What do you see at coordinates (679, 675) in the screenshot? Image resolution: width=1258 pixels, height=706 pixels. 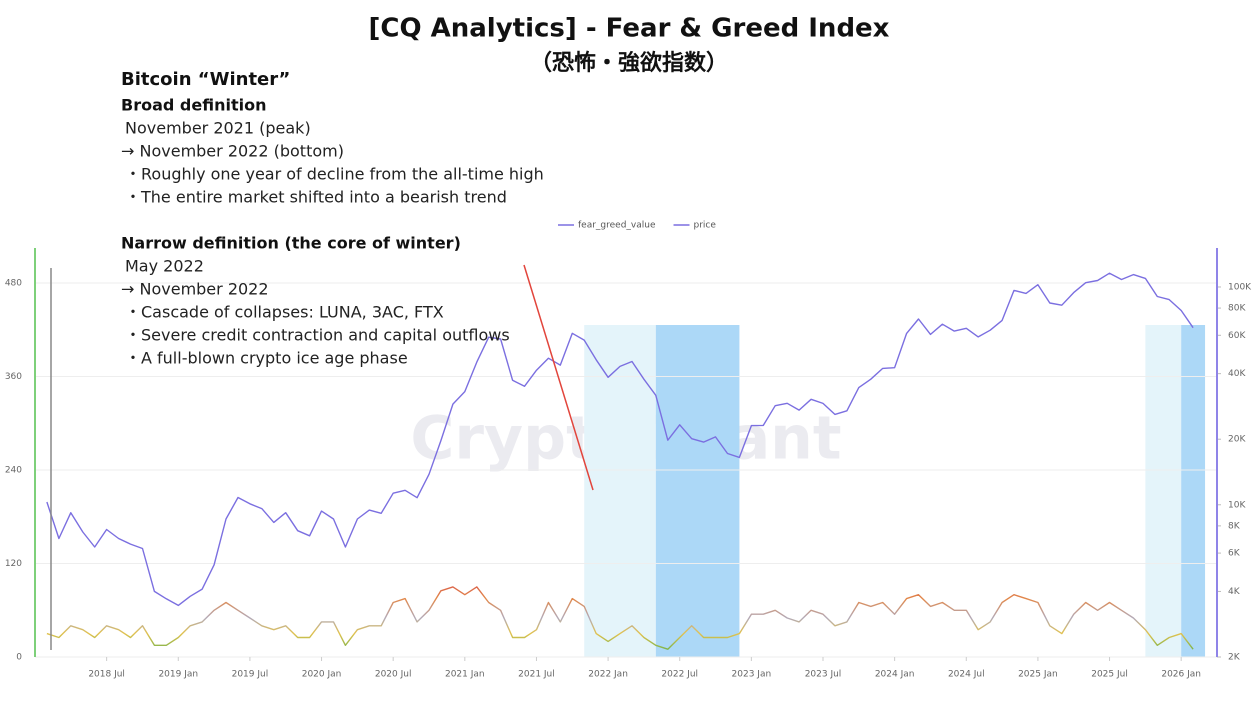 I see `x-tick-label: 2022 Jul` at bounding box center [679, 675].